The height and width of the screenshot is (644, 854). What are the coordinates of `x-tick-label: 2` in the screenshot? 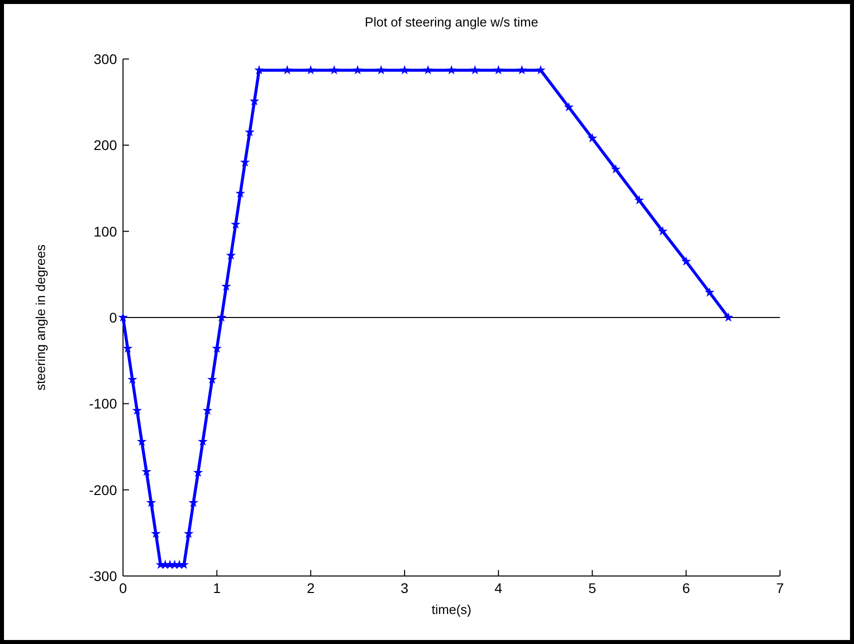 It's located at (310, 588).